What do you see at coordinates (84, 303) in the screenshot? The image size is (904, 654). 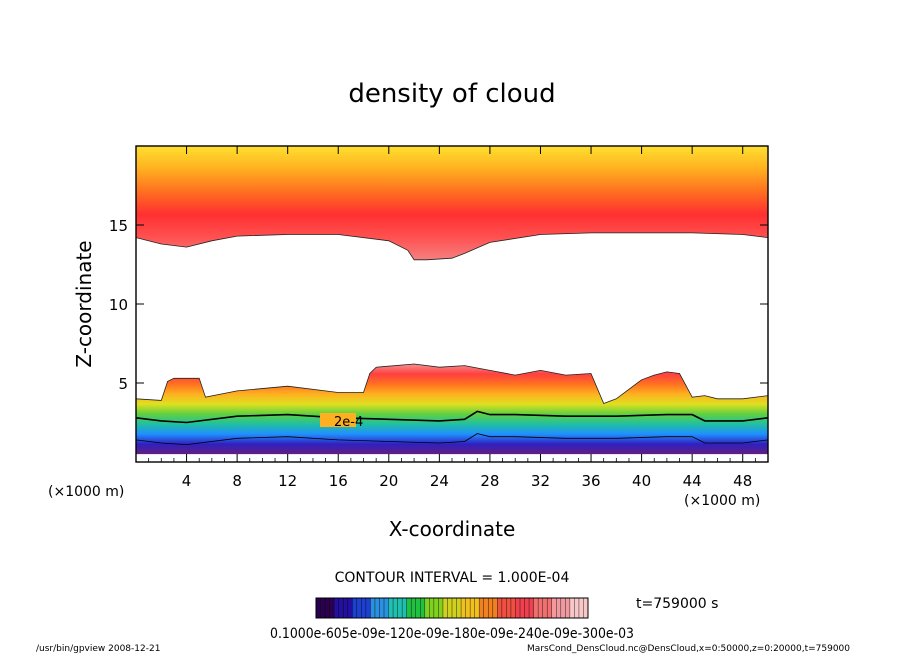 I see `y-axis-label: Z-coordinate` at bounding box center [84, 303].